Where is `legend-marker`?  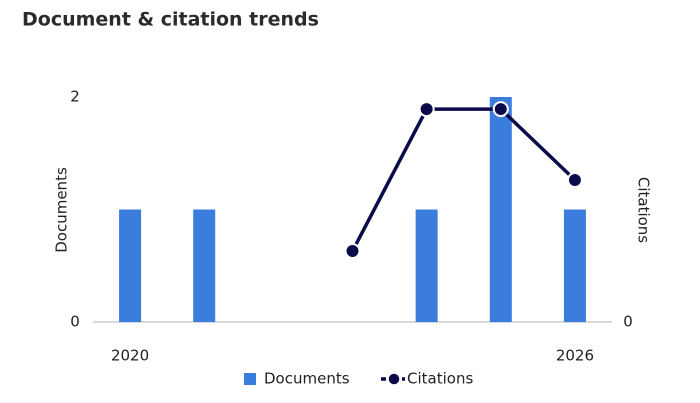 legend-marker is located at coordinates (394, 379).